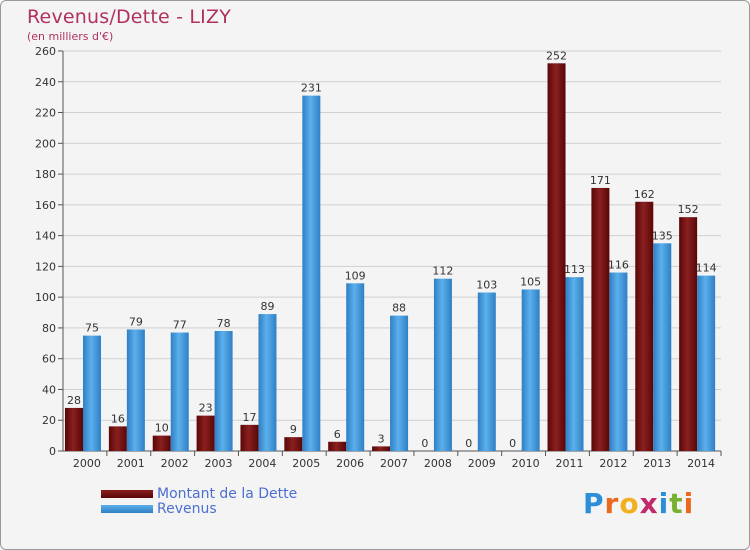 This screenshot has width=750, height=550. Describe the element at coordinates (267, 306) in the screenshot. I see `data-label-revenue: 89` at that location.